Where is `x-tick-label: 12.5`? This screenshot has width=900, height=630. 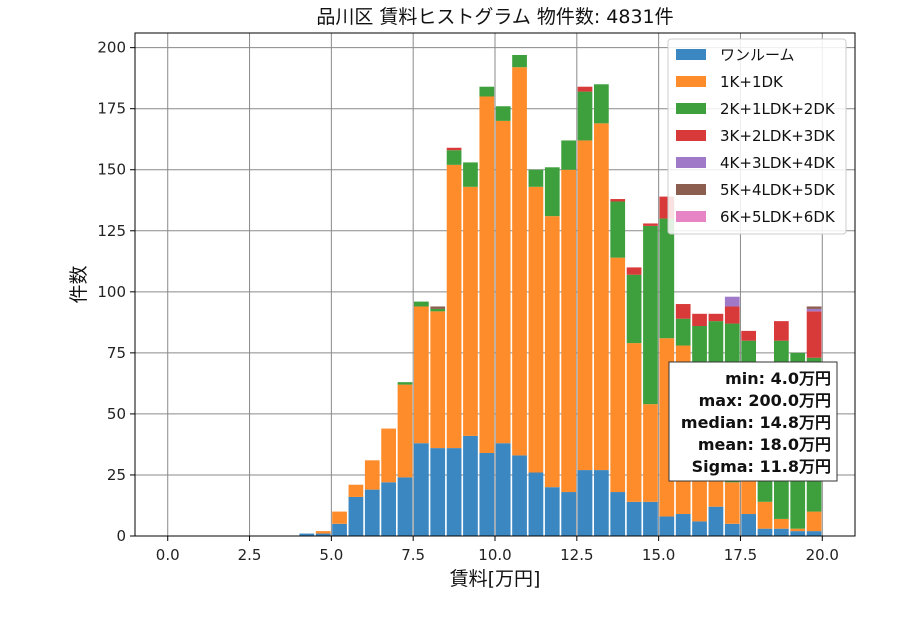 x-tick-label: 12.5 is located at coordinates (576, 555).